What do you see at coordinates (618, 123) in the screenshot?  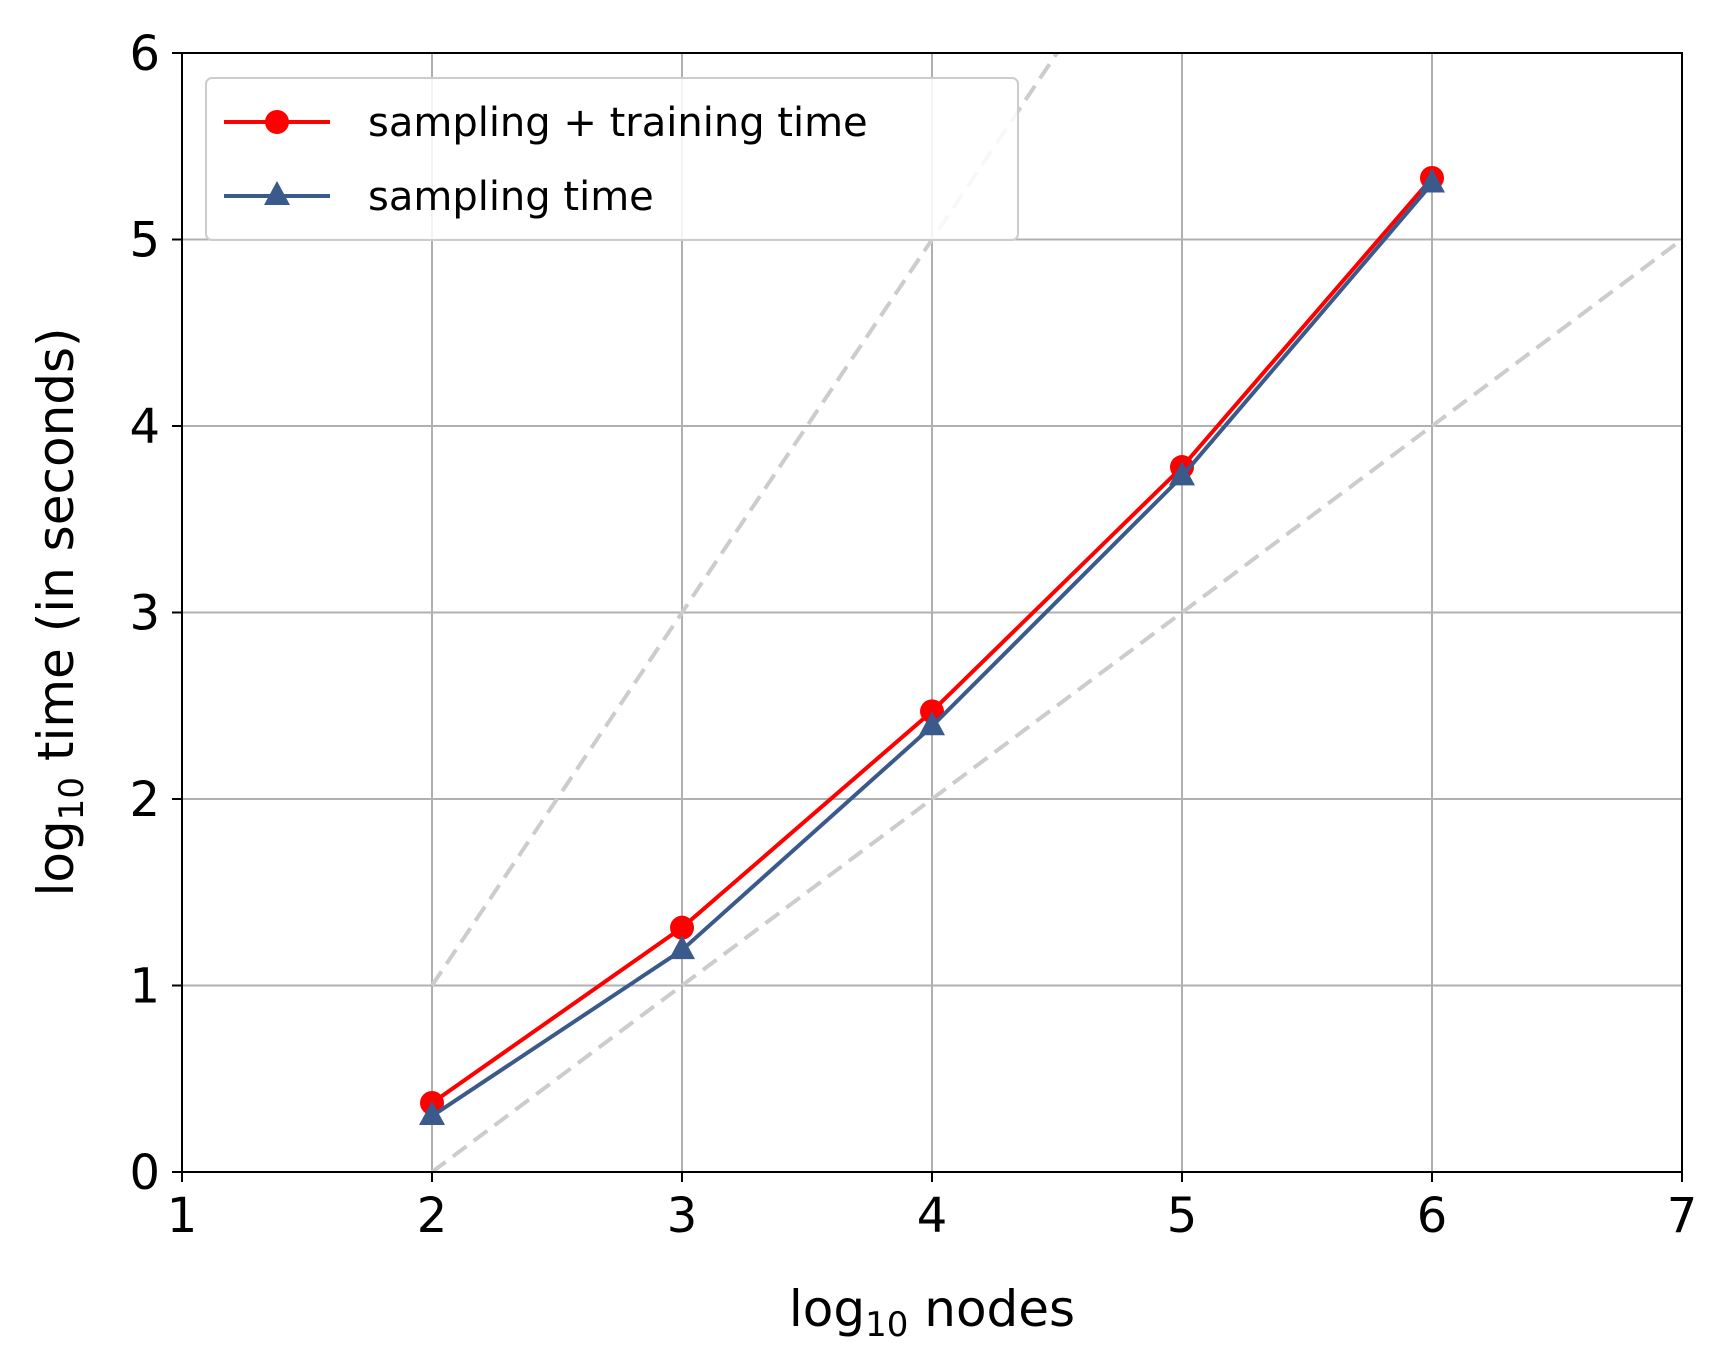 I see `legend-label-sampling-training: sampling + training time` at bounding box center [618, 123].